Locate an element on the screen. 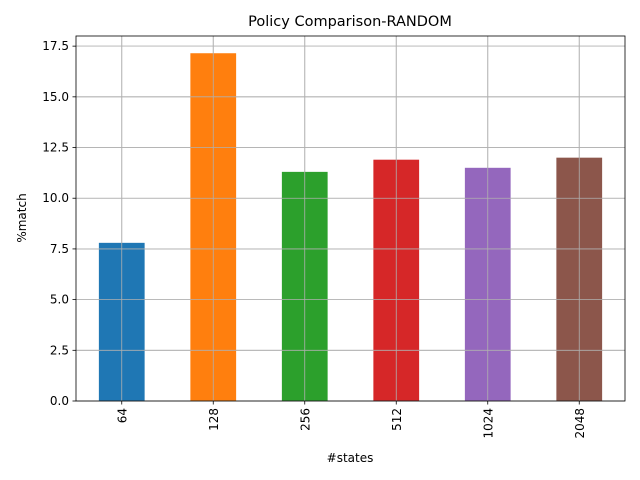 This screenshot has width=640, height=480. y-tick-label: 15.0 is located at coordinates (55, 97).